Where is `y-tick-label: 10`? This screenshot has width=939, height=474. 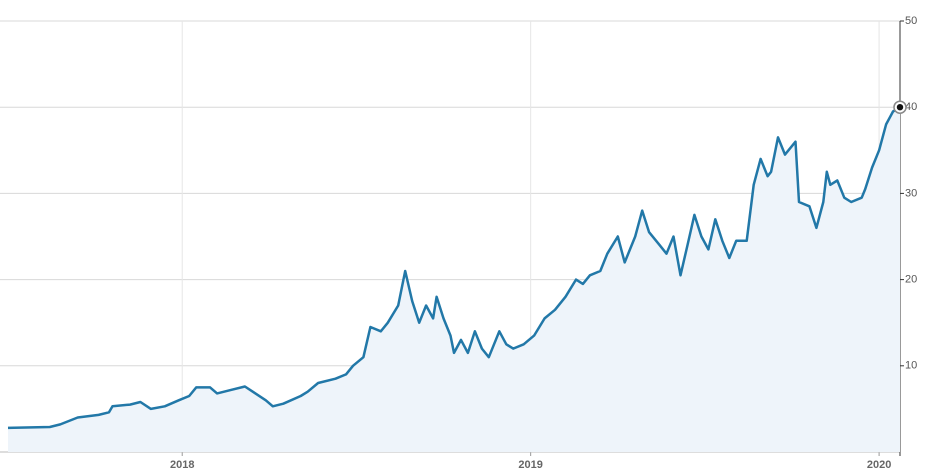 y-tick-label: 10 is located at coordinates (911, 366).